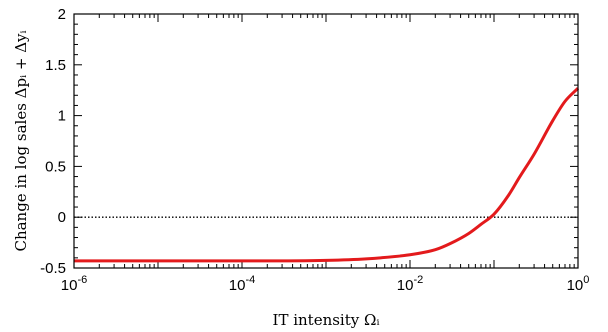  What do you see at coordinates (74, 284) in the screenshot?
I see `x-tick-label: 10⁻⁶` at bounding box center [74, 284].